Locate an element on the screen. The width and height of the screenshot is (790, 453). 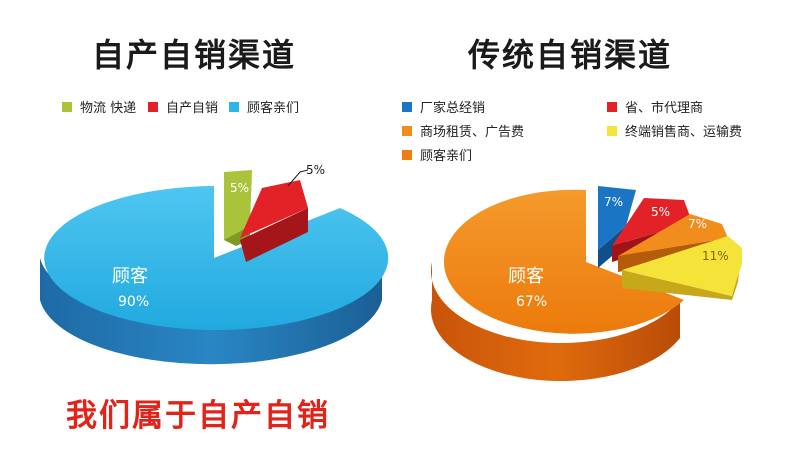
legend-item-agents: 省、市代理商 is located at coordinates (655, 106).